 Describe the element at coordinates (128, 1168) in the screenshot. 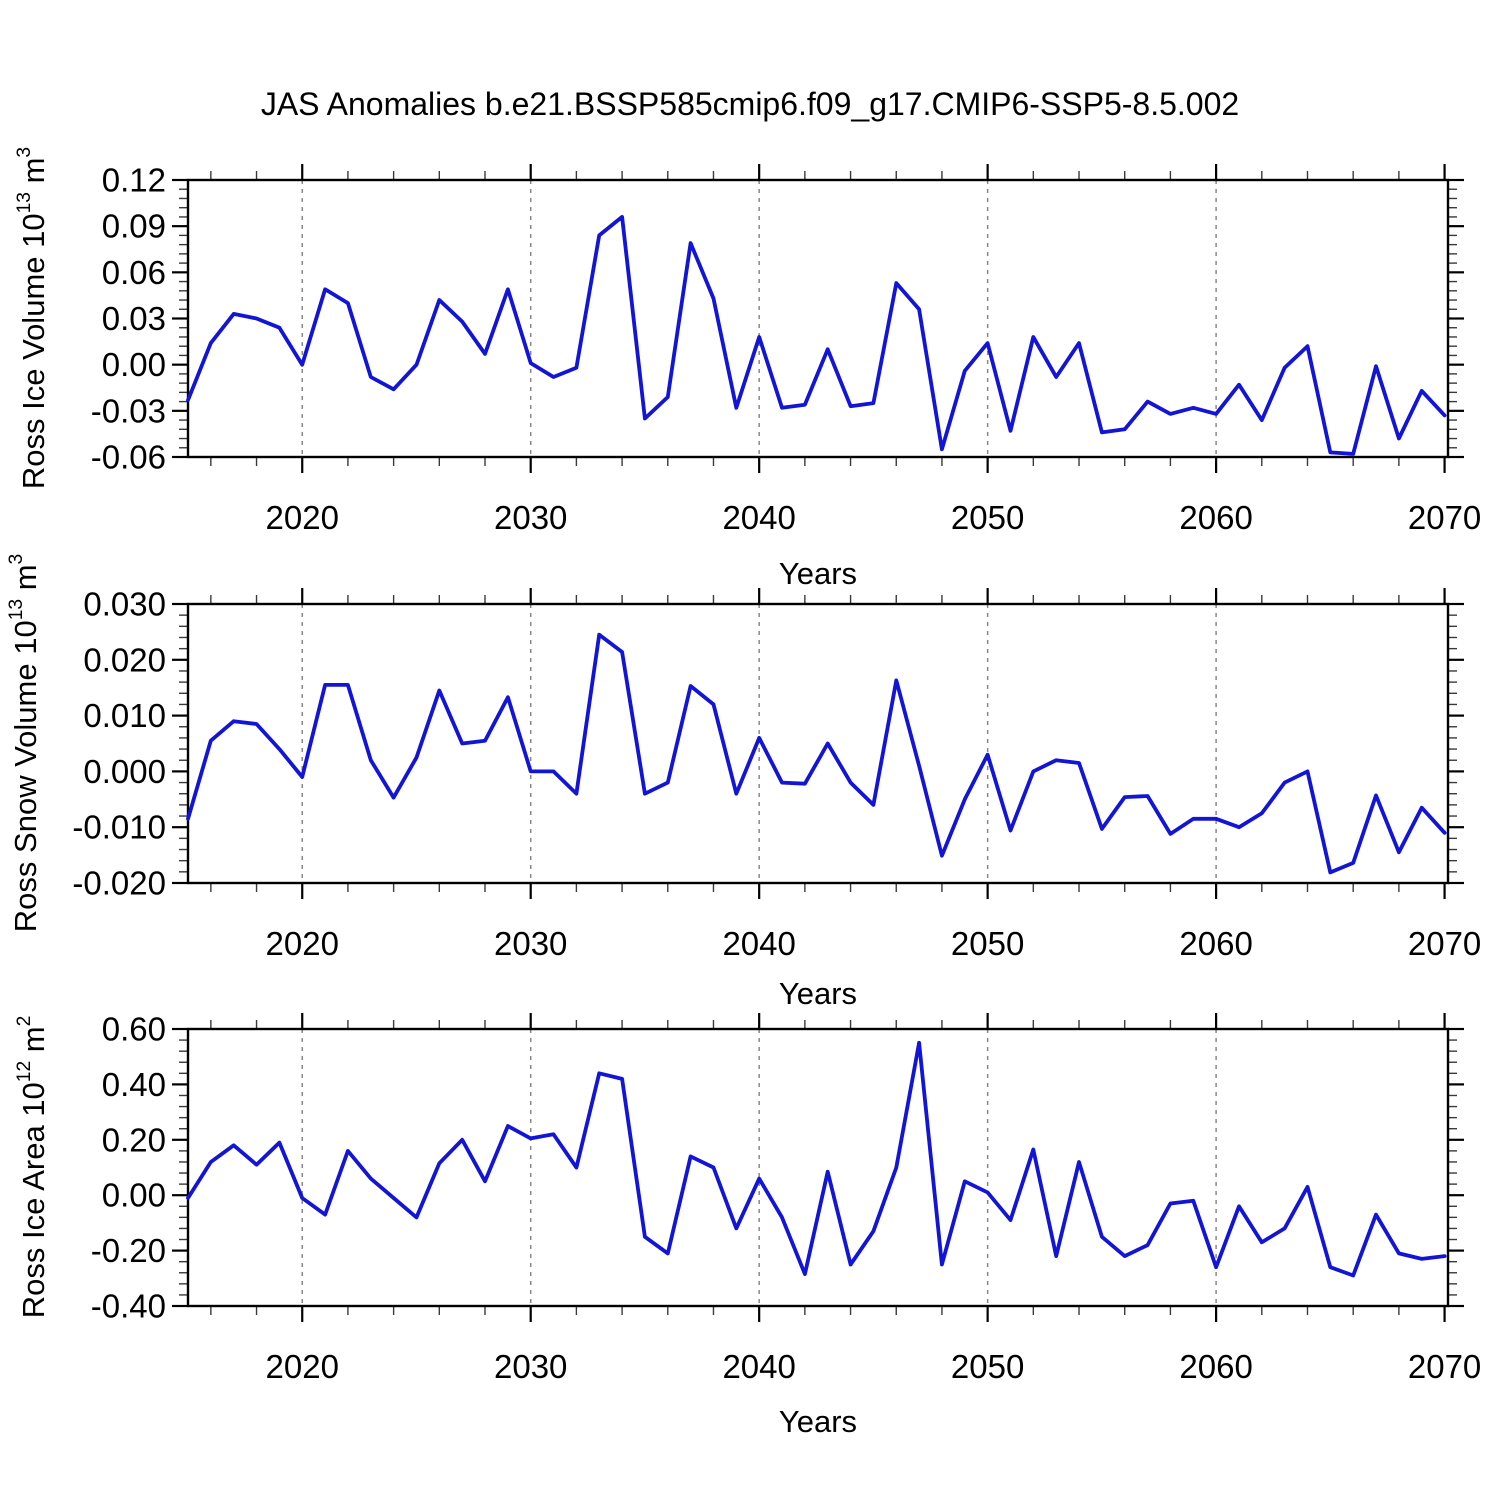

I see `panel-3-y-tick-labels: 0.60 0.40 0.20 0.00 -0.20 -0.40` at that location.